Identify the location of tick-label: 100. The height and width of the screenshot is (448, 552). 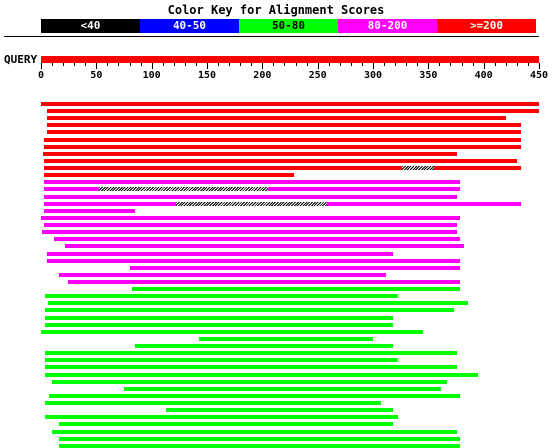
(151, 75).